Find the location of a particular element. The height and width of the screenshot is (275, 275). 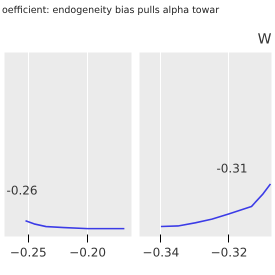

chart-title: oefficient: endogeneity bias pulls alpha towar is located at coordinates (111, 11).